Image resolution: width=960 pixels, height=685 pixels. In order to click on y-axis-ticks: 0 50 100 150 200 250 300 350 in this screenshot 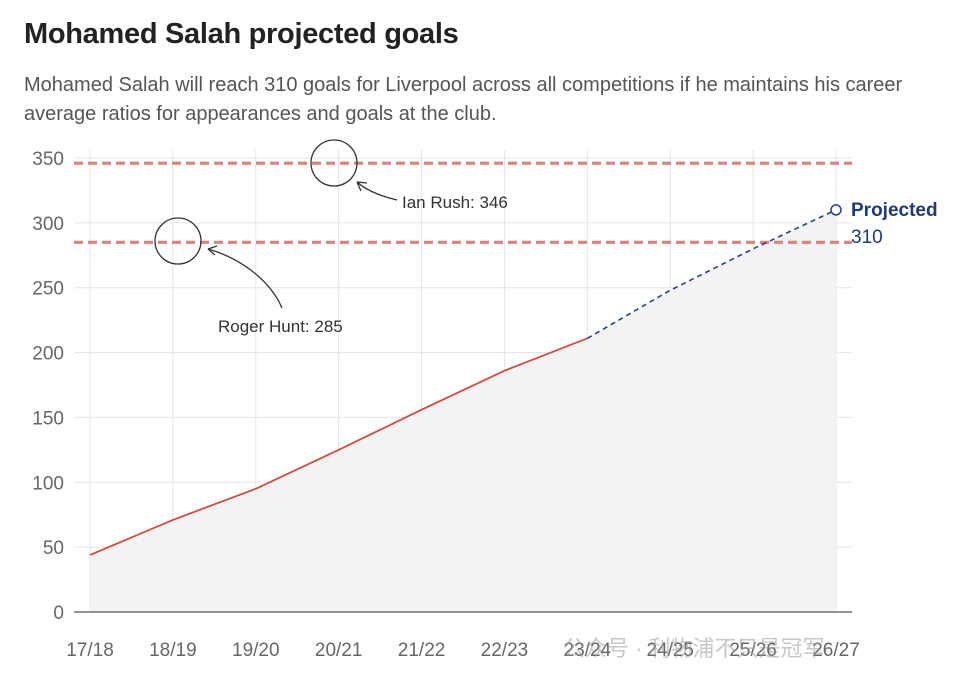, I will do `click(48, 386)`.